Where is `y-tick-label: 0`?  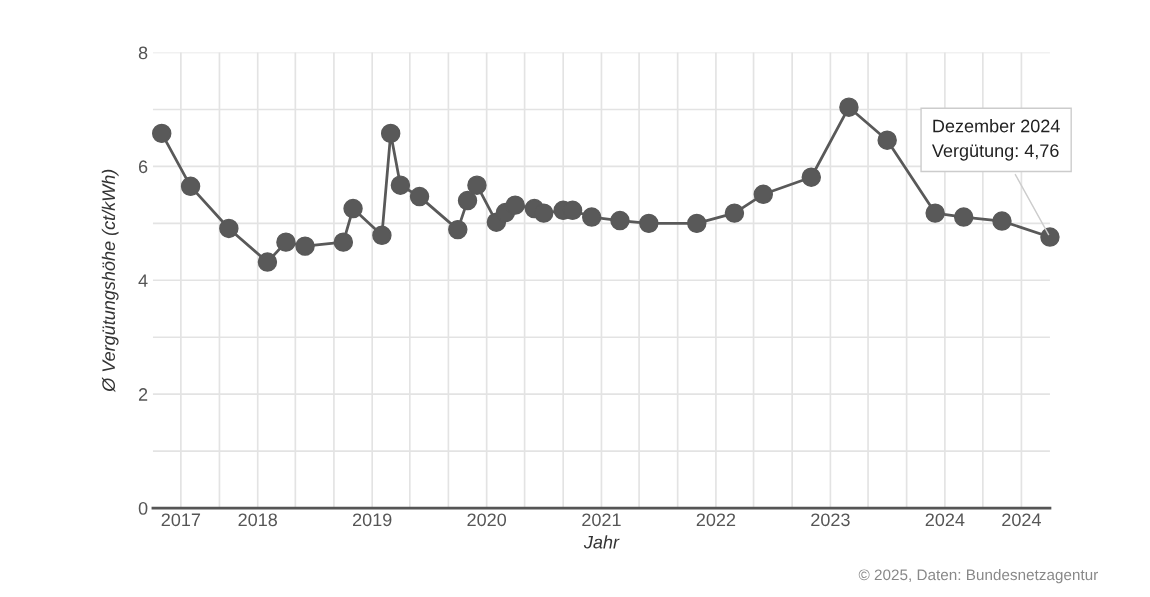
y-tick-label: 0 is located at coordinates (143, 508).